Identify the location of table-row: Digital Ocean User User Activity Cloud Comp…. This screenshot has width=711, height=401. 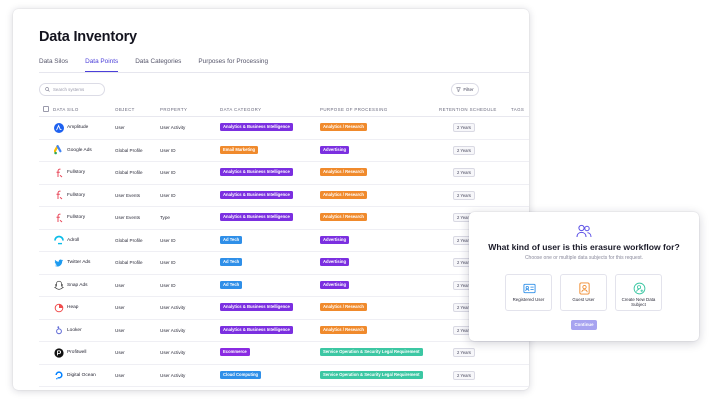
(284, 376).